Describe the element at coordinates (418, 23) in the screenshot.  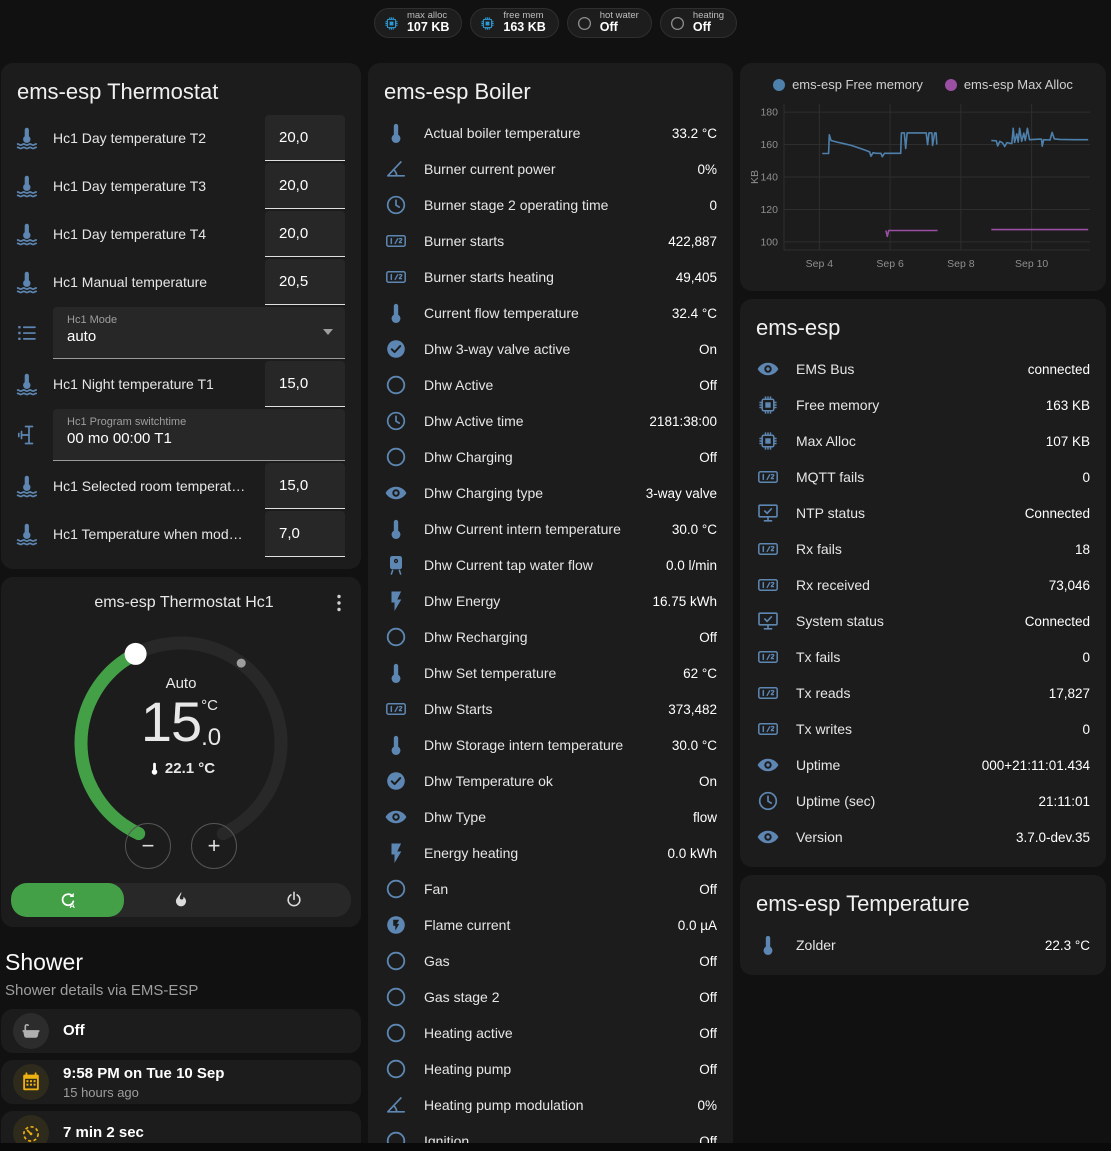
I see `badge-max-alloc: max alloc 107 KB` at that location.